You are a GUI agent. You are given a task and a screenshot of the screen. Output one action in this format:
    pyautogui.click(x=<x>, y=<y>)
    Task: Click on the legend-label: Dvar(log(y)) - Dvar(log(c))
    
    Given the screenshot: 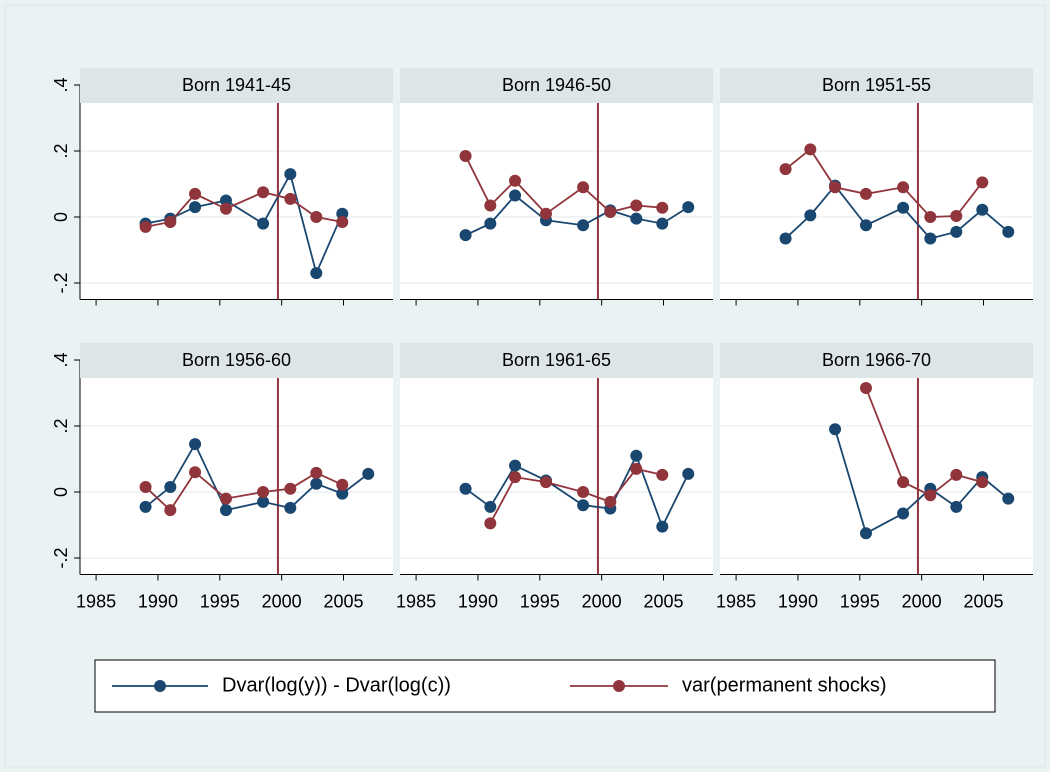 What is the action you would take?
    pyautogui.click(x=336, y=685)
    